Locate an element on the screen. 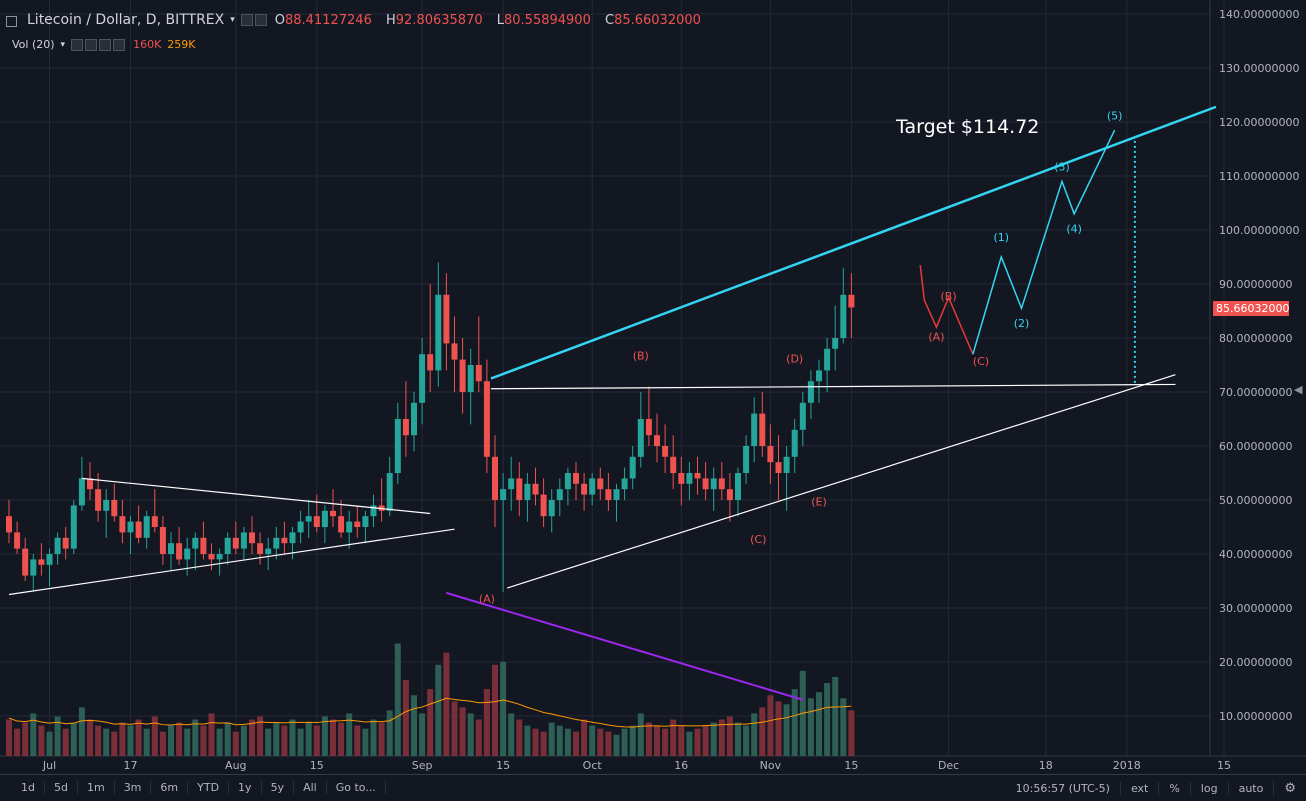 The width and height of the screenshot is (1306, 801). auto-toggle: auto is located at coordinates (1250, 788).